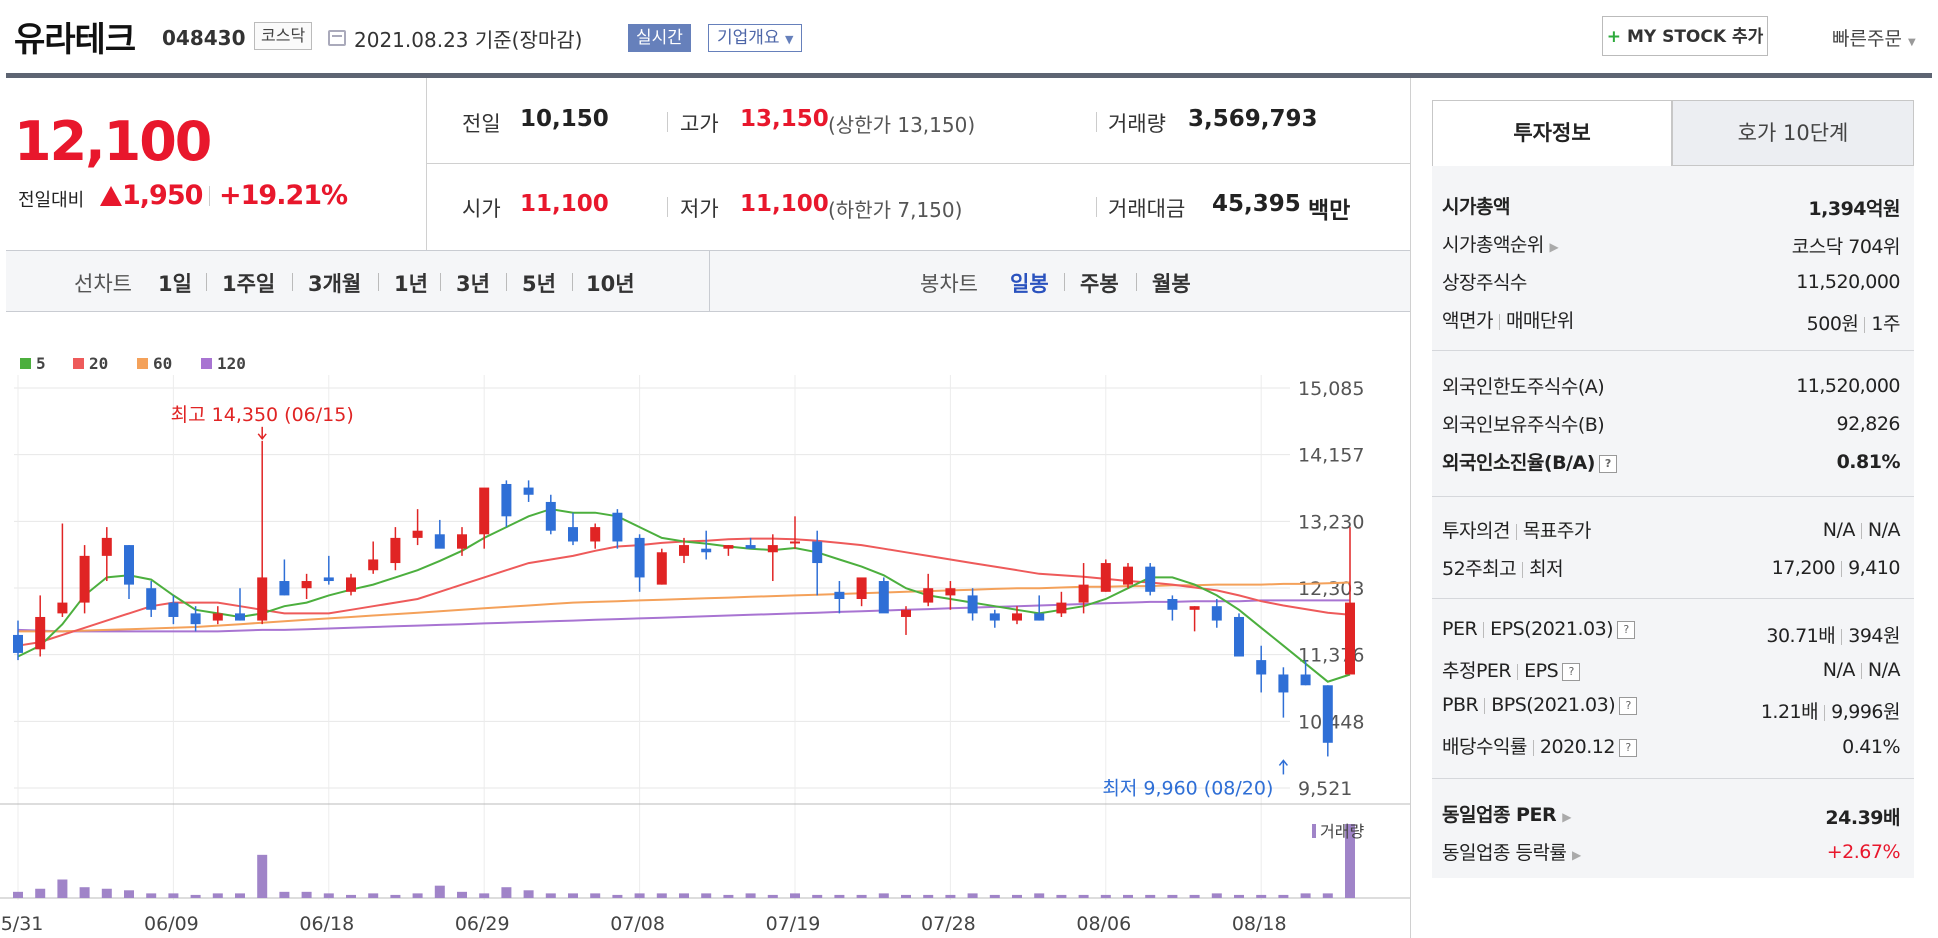  What do you see at coordinates (1553, 705) in the screenshot?
I see `bps-text: BPS(2021.03)` at bounding box center [1553, 705].